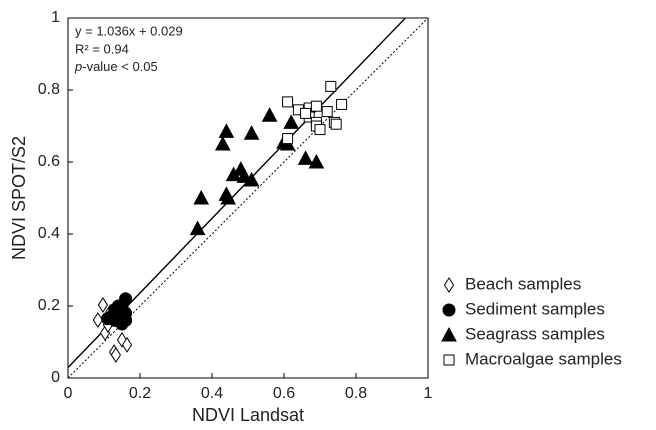 This screenshot has width=656, height=430. Describe the element at coordinates (212, 393) in the screenshot. I see `x-tick-label: 0.4` at that location.